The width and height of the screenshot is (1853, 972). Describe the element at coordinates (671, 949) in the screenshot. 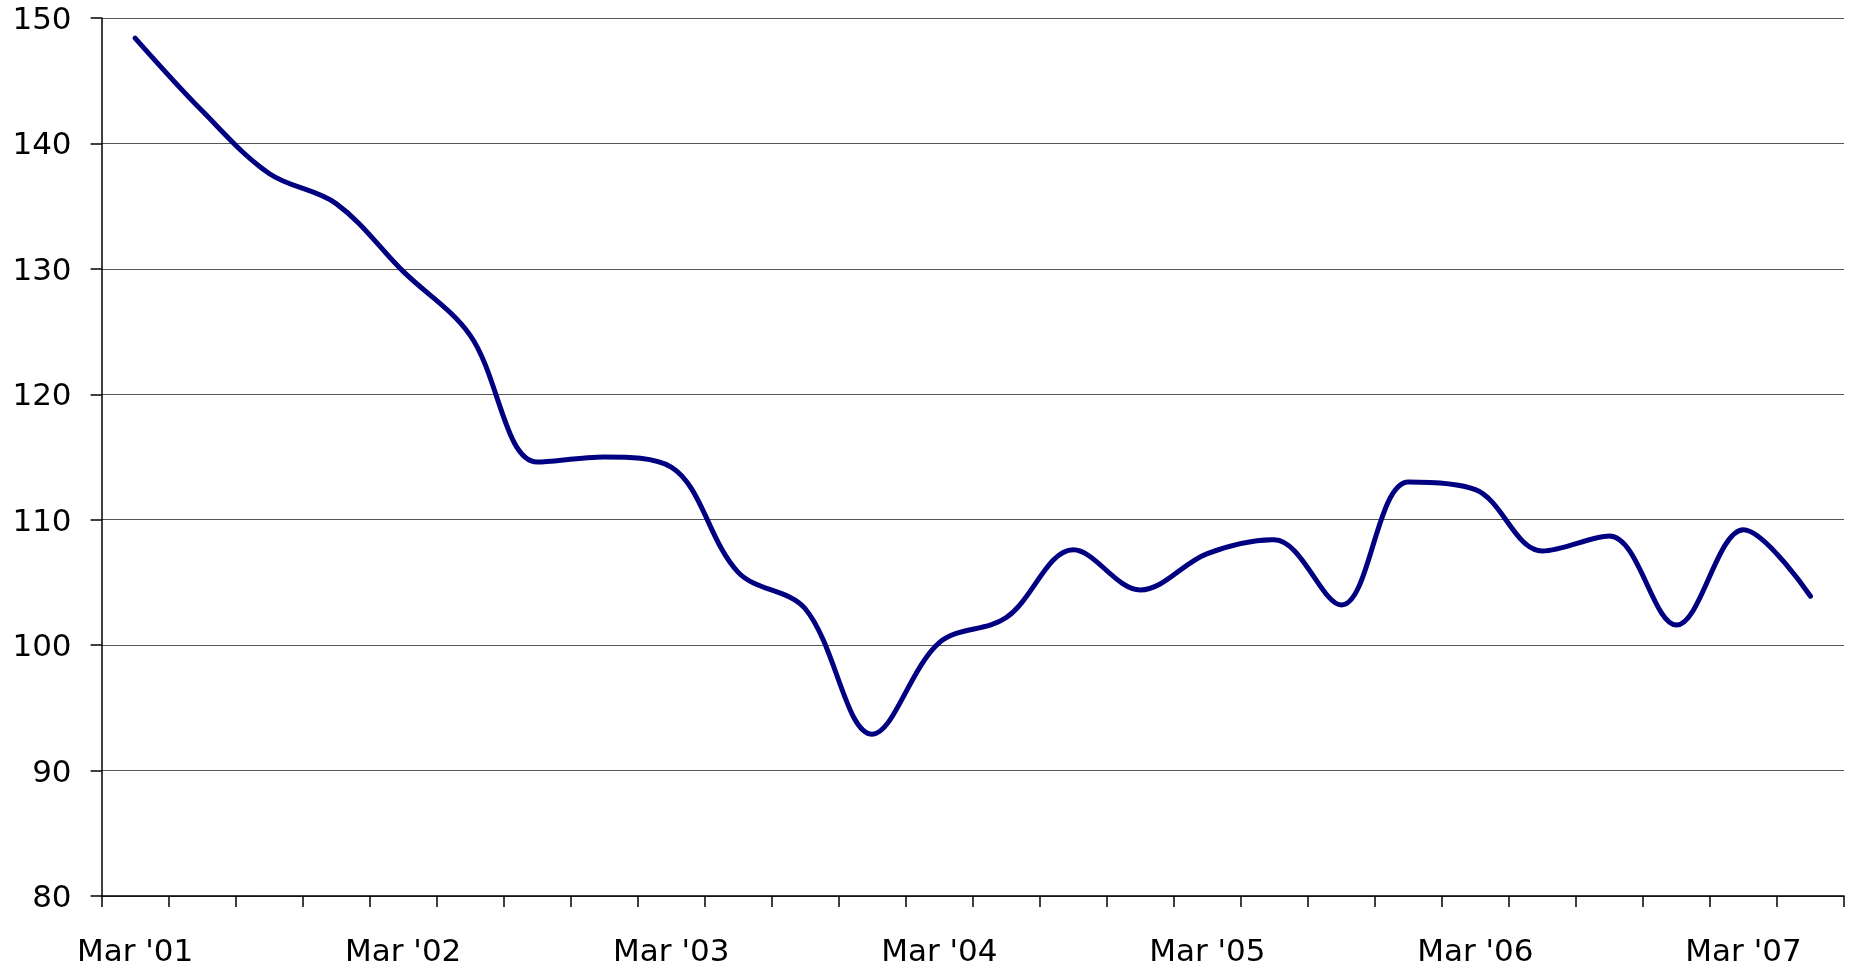

I see `x-tick-label: Mar '03` at that location.